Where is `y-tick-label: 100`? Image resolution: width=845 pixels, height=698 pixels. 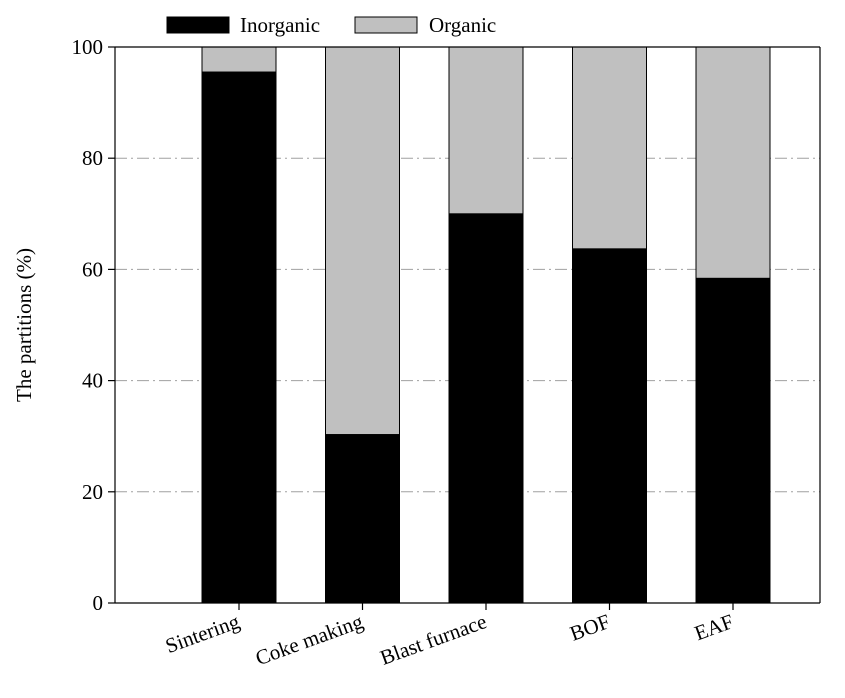 y-tick-label: 100 is located at coordinates (88, 47).